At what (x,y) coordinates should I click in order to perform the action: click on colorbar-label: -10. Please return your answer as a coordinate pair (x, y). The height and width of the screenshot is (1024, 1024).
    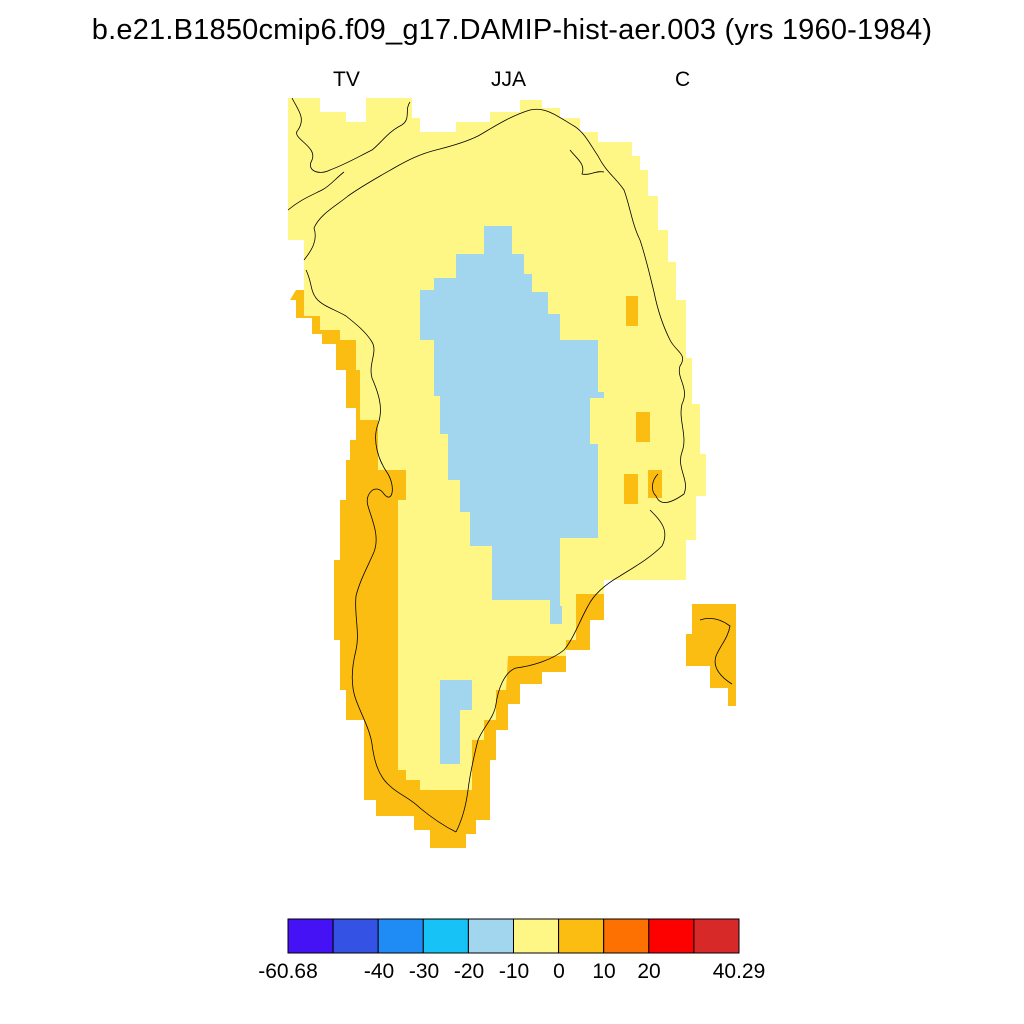
    Looking at the image, I should click on (514, 971).